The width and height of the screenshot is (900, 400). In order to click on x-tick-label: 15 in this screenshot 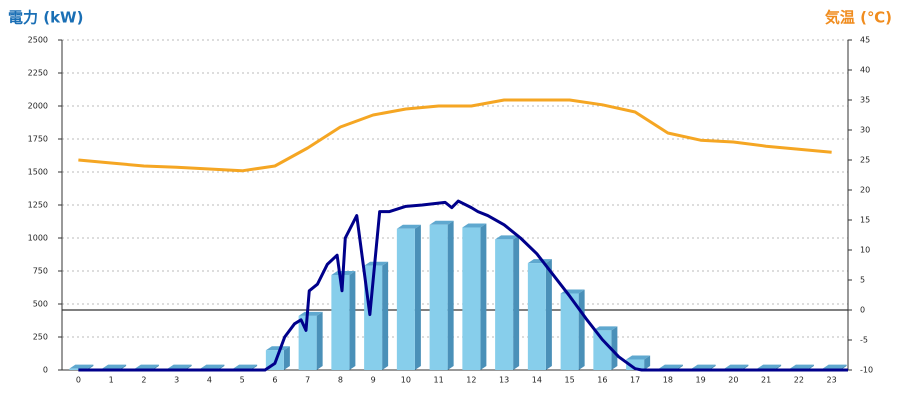, I will do `click(570, 380)`.